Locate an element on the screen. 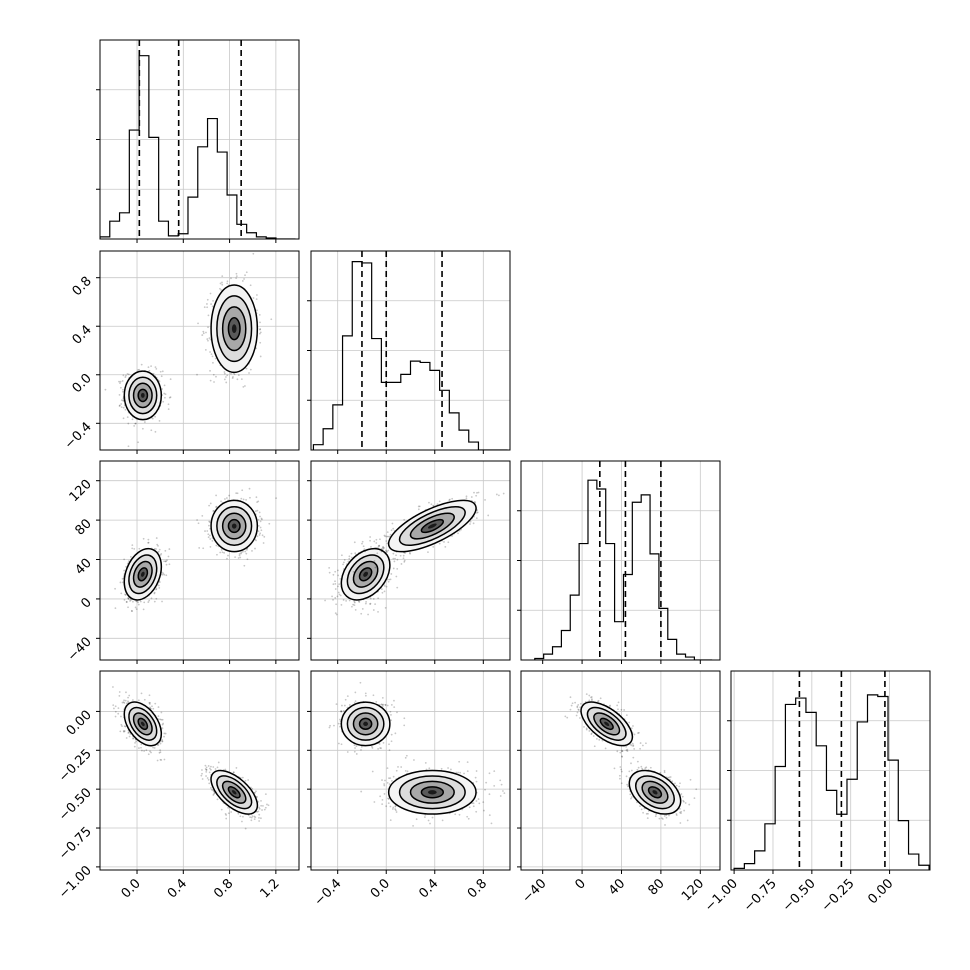 This screenshot has width=970, height=970. y-tick-label: 0 is located at coordinates (86, 603).